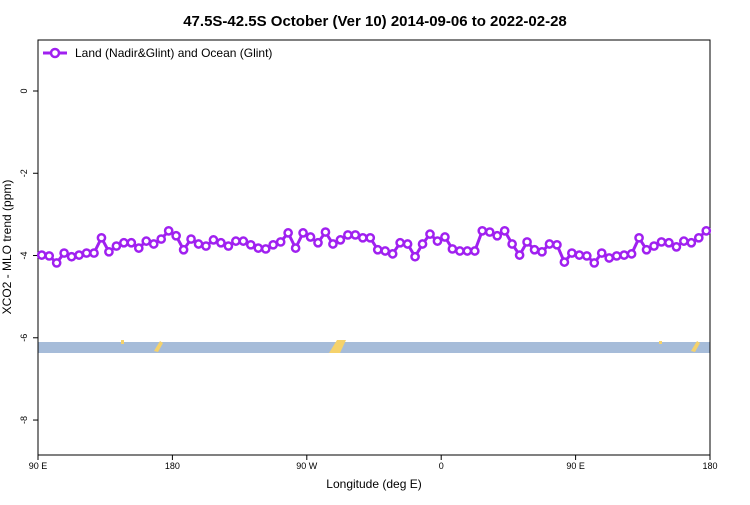 The width and height of the screenshot is (750, 505). Describe the element at coordinates (24, 338) in the screenshot. I see `y-tick-label: -6` at that location.